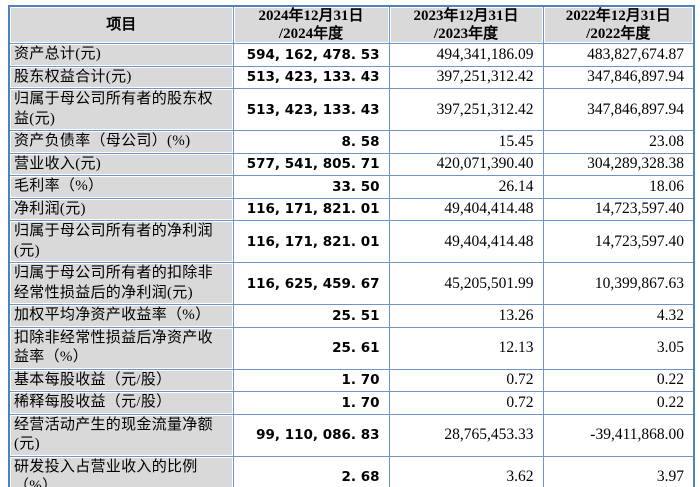  What do you see at coordinates (121, 348) in the screenshot?
I see `row-label: 扣除非经常性损益后净资产收 益率（%）` at bounding box center [121, 348].